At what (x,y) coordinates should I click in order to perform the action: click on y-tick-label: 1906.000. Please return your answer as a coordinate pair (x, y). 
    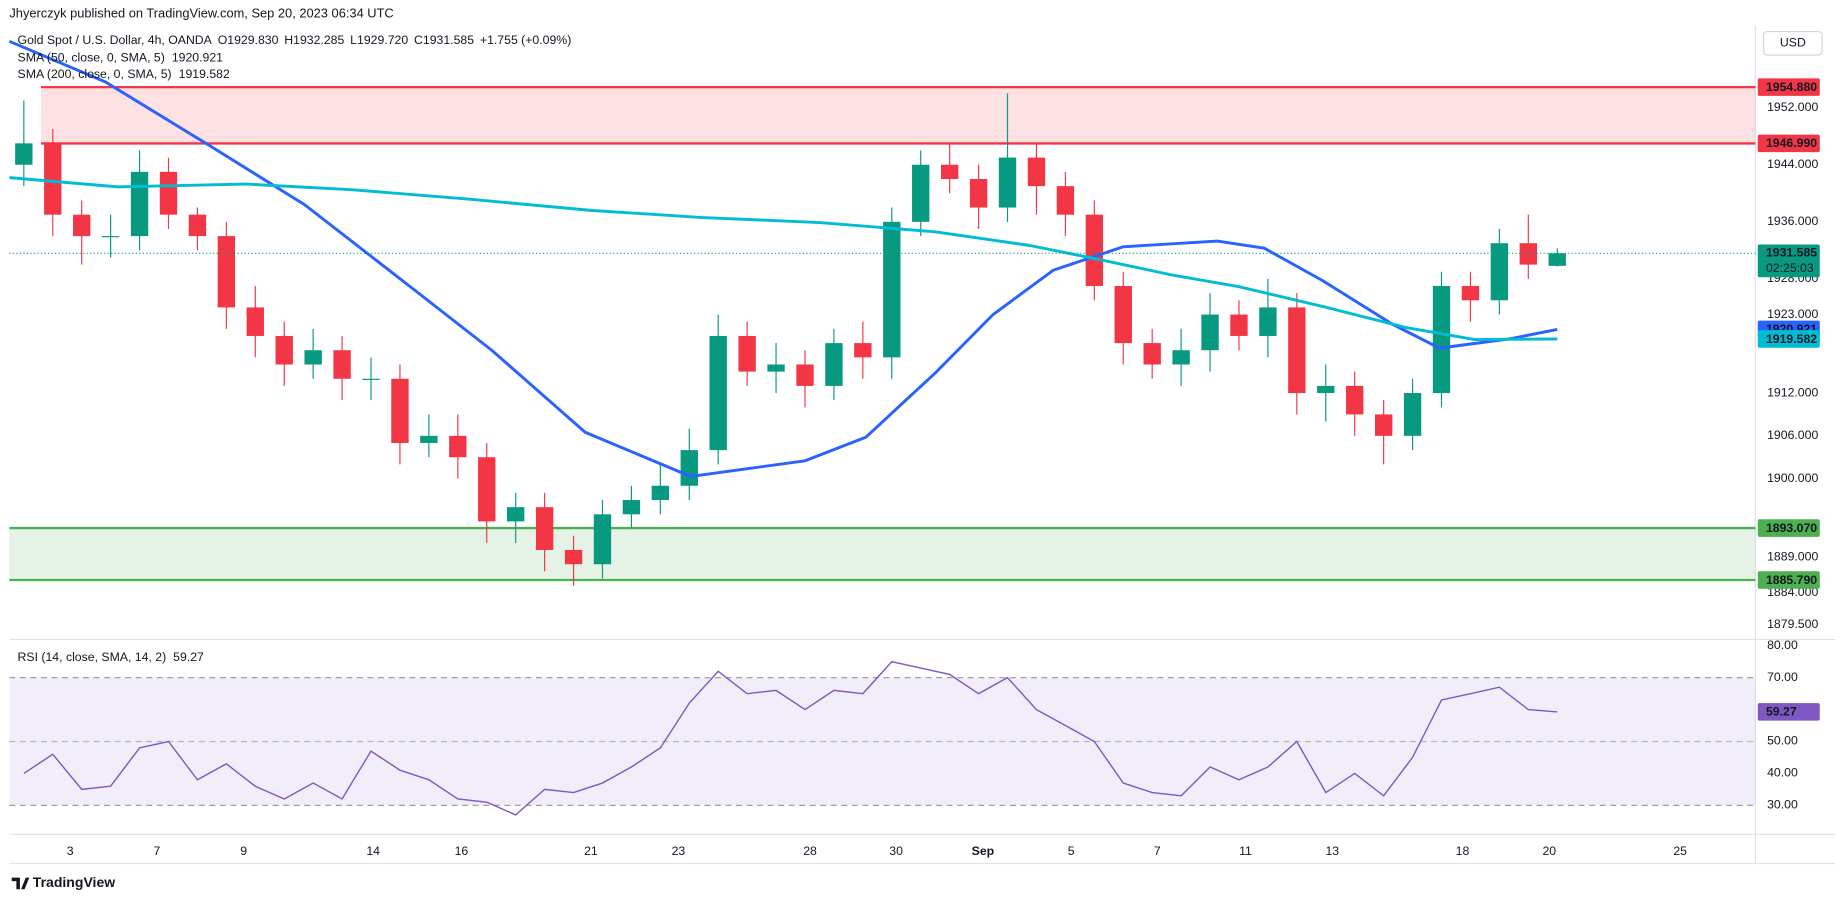
    Looking at the image, I should click on (1792, 435).